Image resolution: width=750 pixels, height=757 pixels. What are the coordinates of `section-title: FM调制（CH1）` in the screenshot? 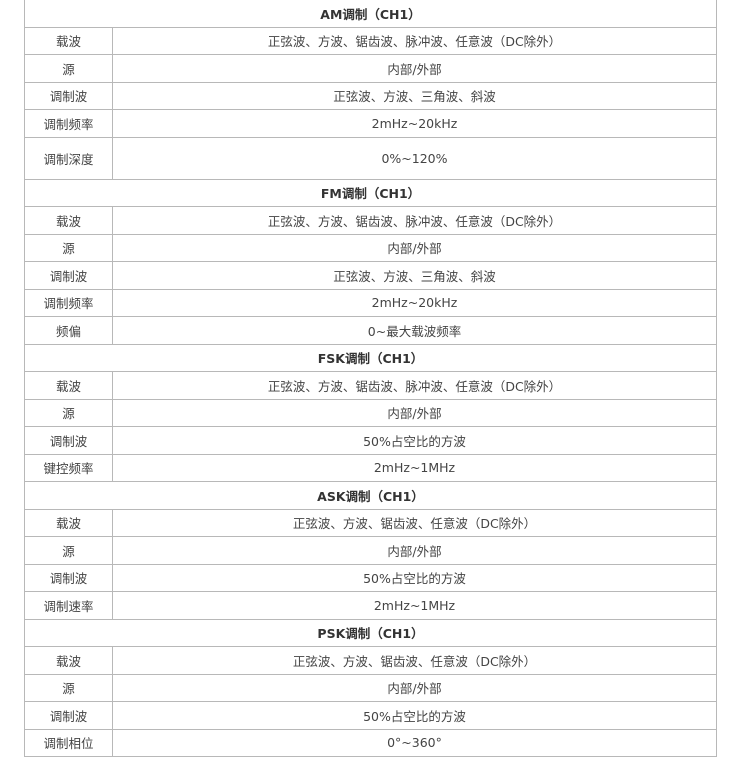 It's located at (370, 192).